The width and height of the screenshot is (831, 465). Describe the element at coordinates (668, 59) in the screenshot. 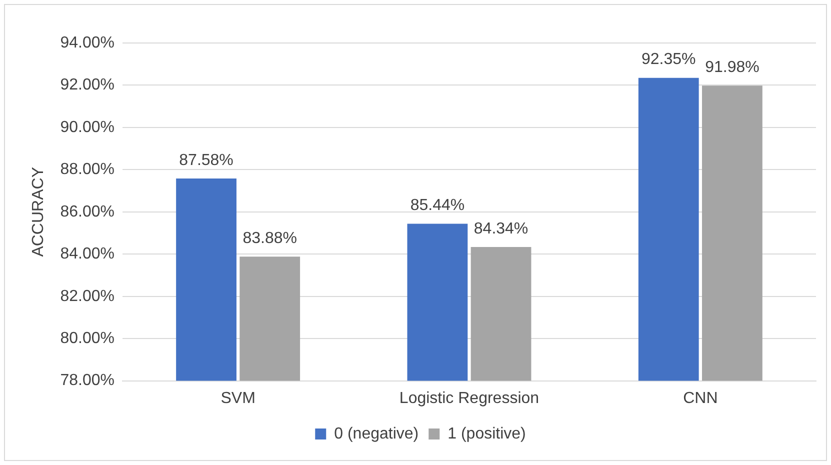

I see `data-label: 92.35%` at that location.